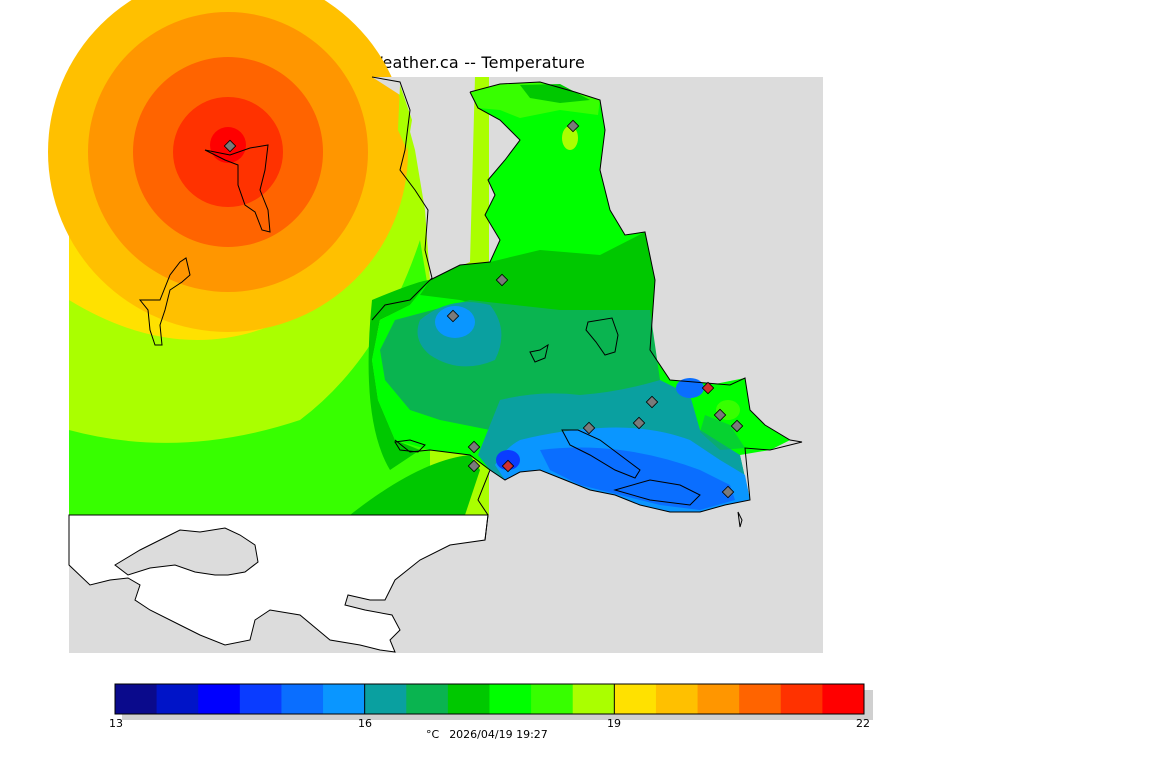 This screenshot has height=768, width=1152. What do you see at coordinates (365, 723) in the screenshot?
I see `scale-tick-label: 16` at bounding box center [365, 723].